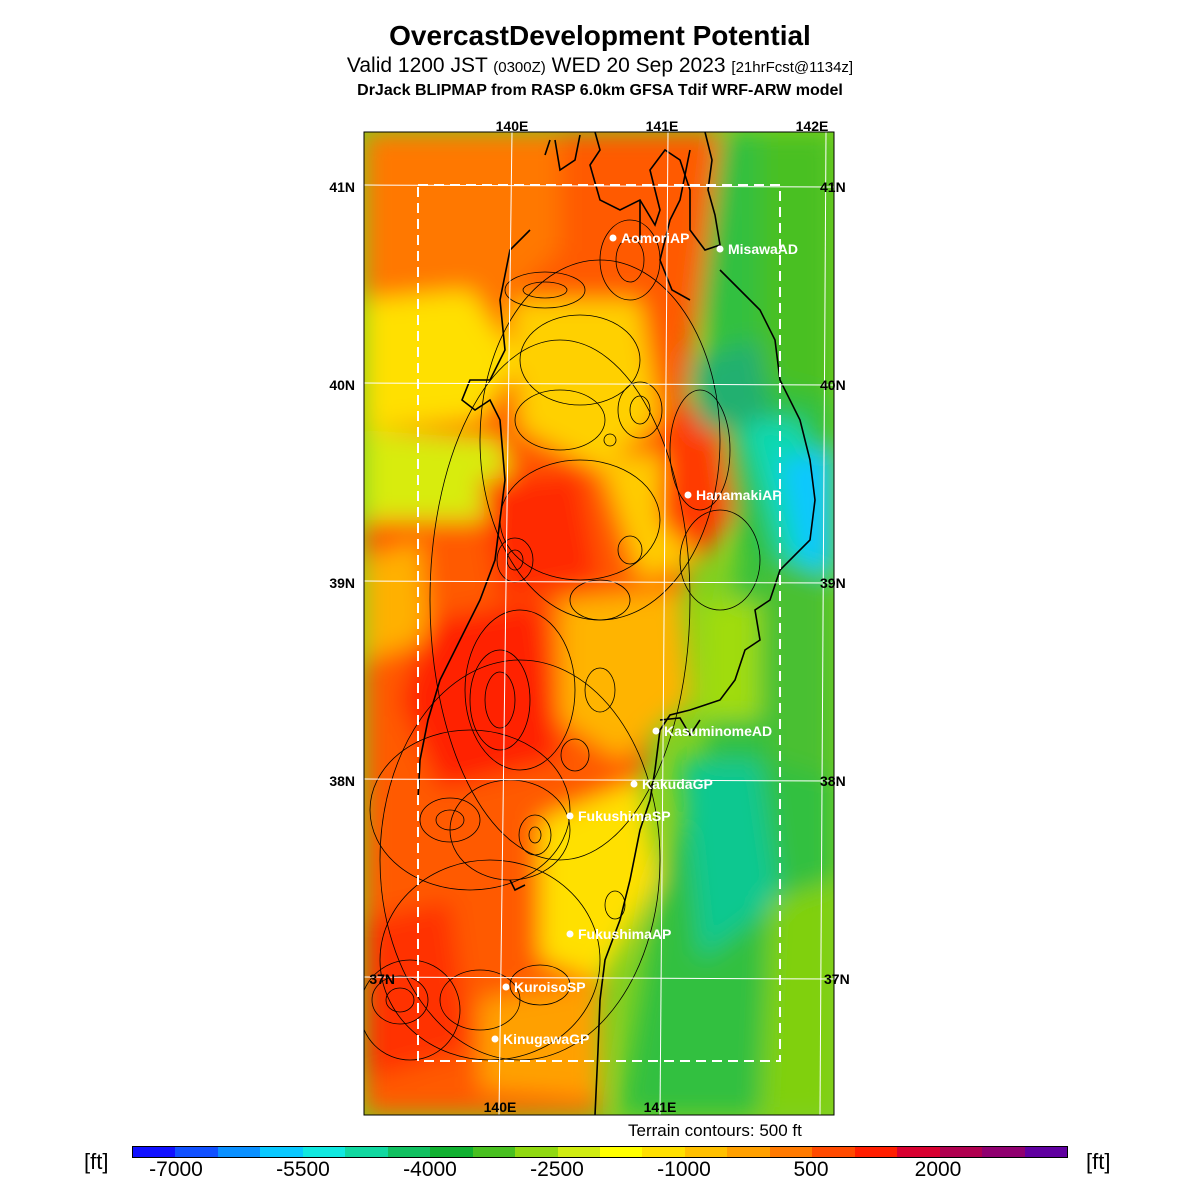 This screenshot has width=1200, height=1200. I want to click on terrain-note: Terrain contours: 500 ft, so click(715, 1131).